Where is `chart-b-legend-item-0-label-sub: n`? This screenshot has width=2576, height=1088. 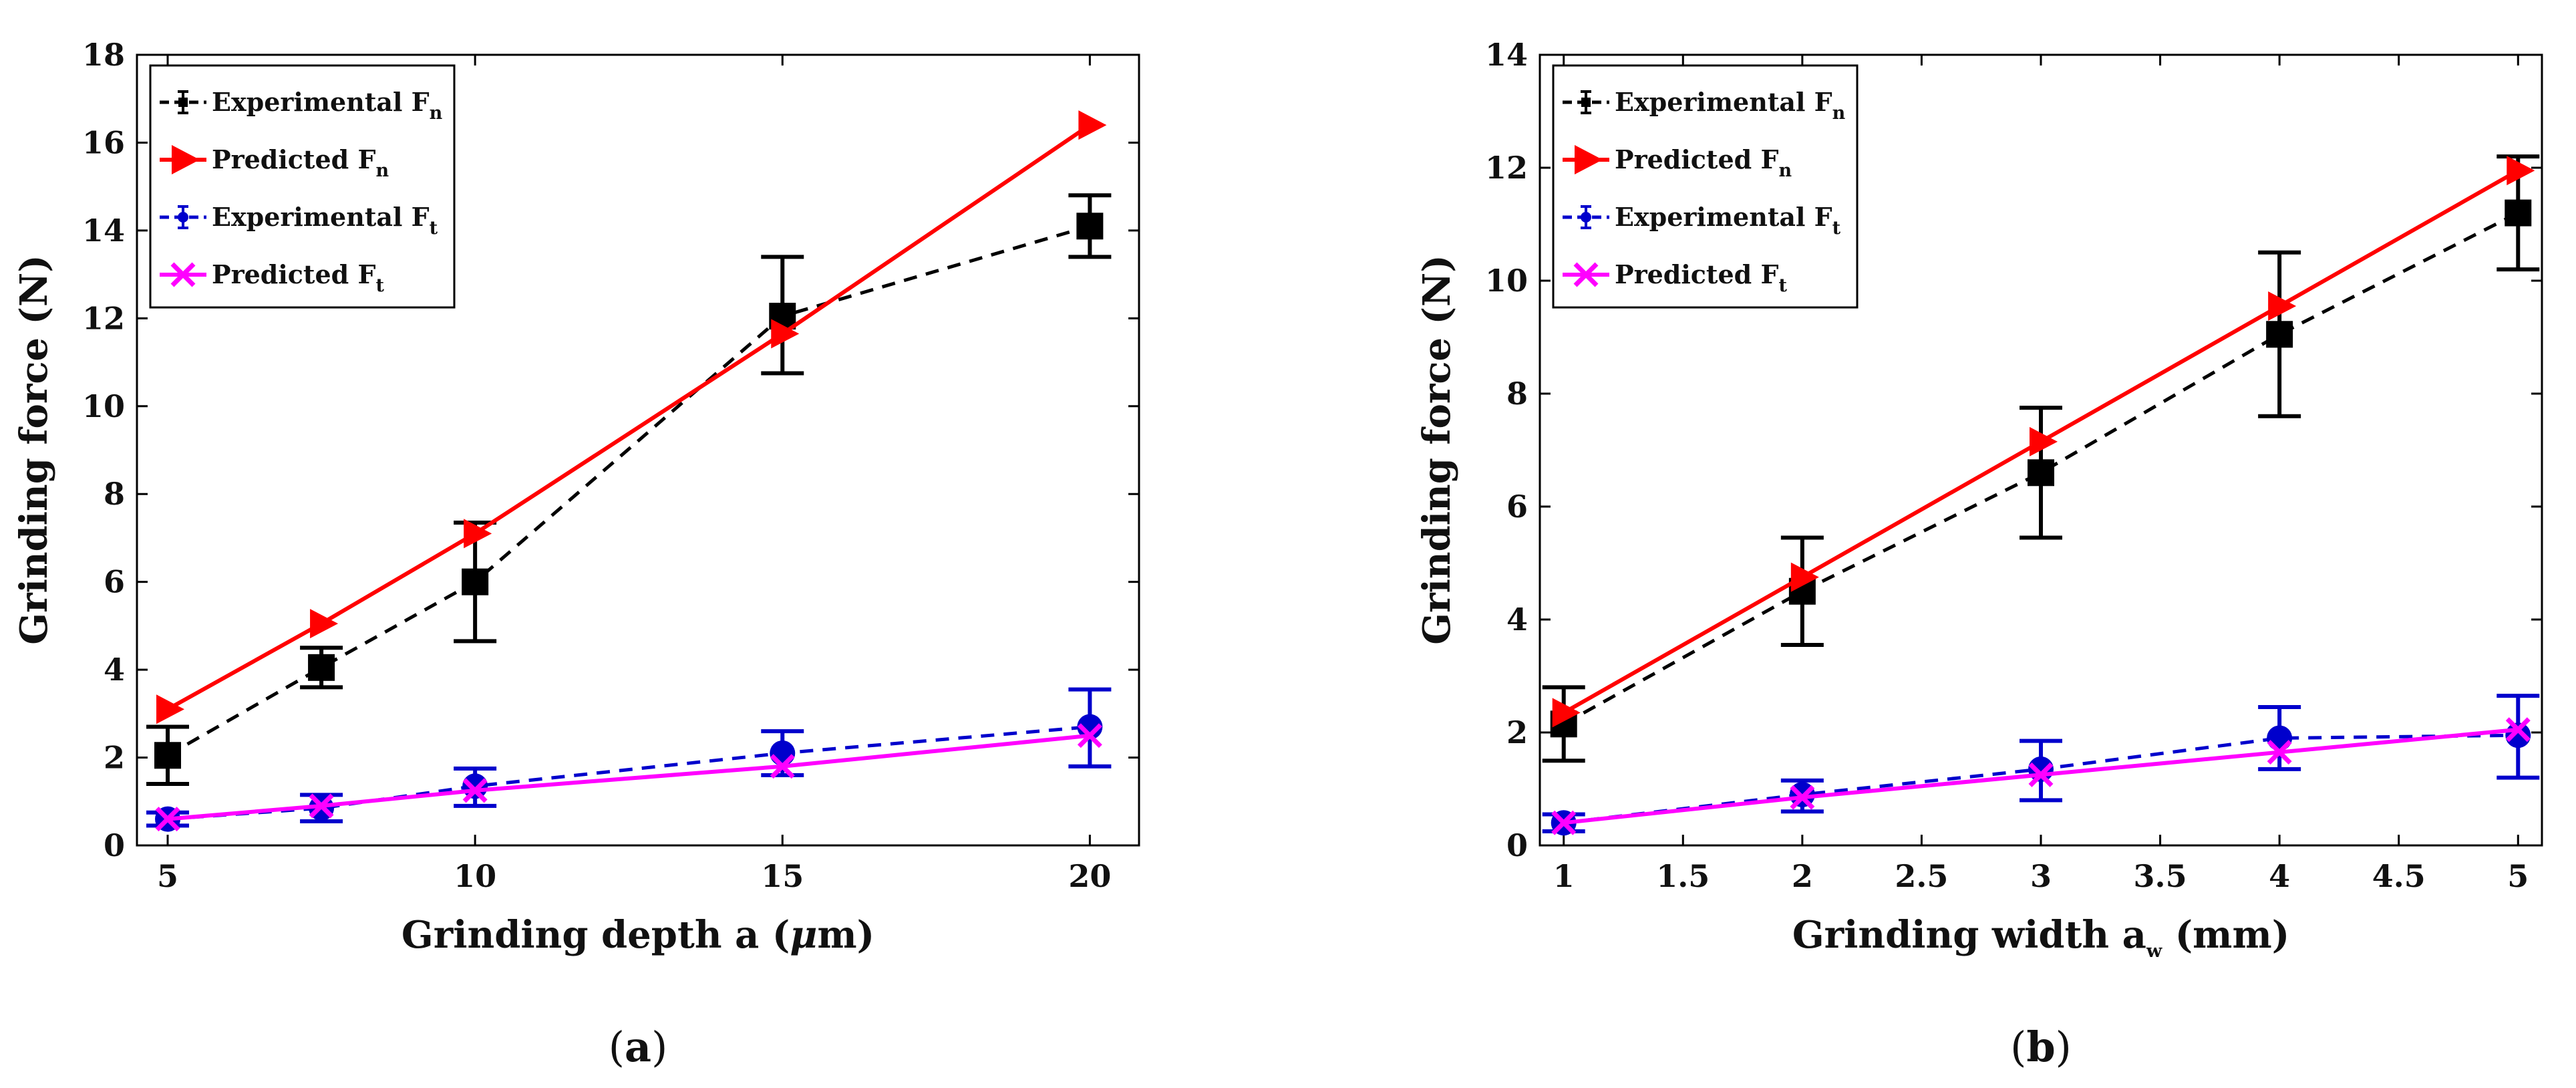 chart-b-legend-item-0-label-sub: n is located at coordinates (1839, 113).